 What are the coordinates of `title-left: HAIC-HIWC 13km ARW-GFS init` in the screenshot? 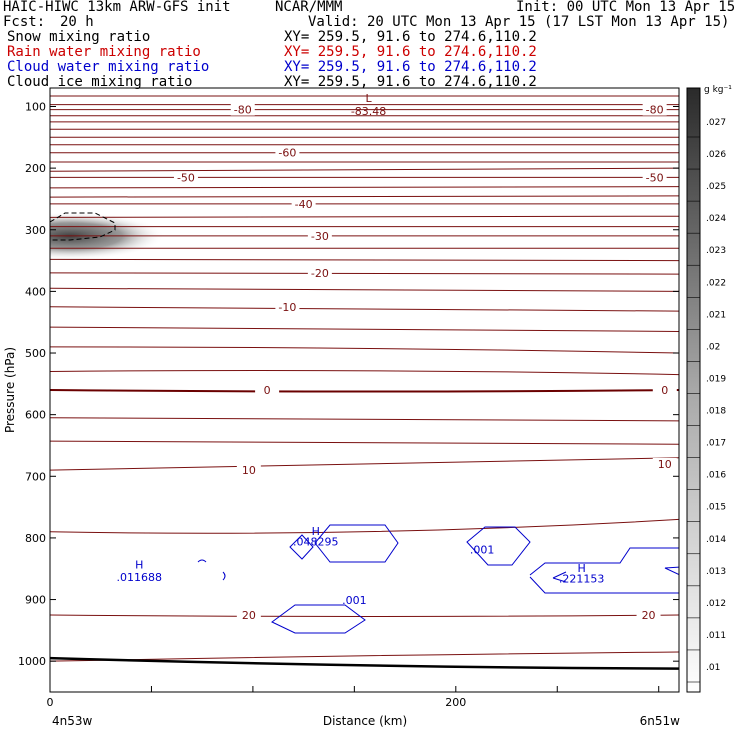 It's located at (117, 7).